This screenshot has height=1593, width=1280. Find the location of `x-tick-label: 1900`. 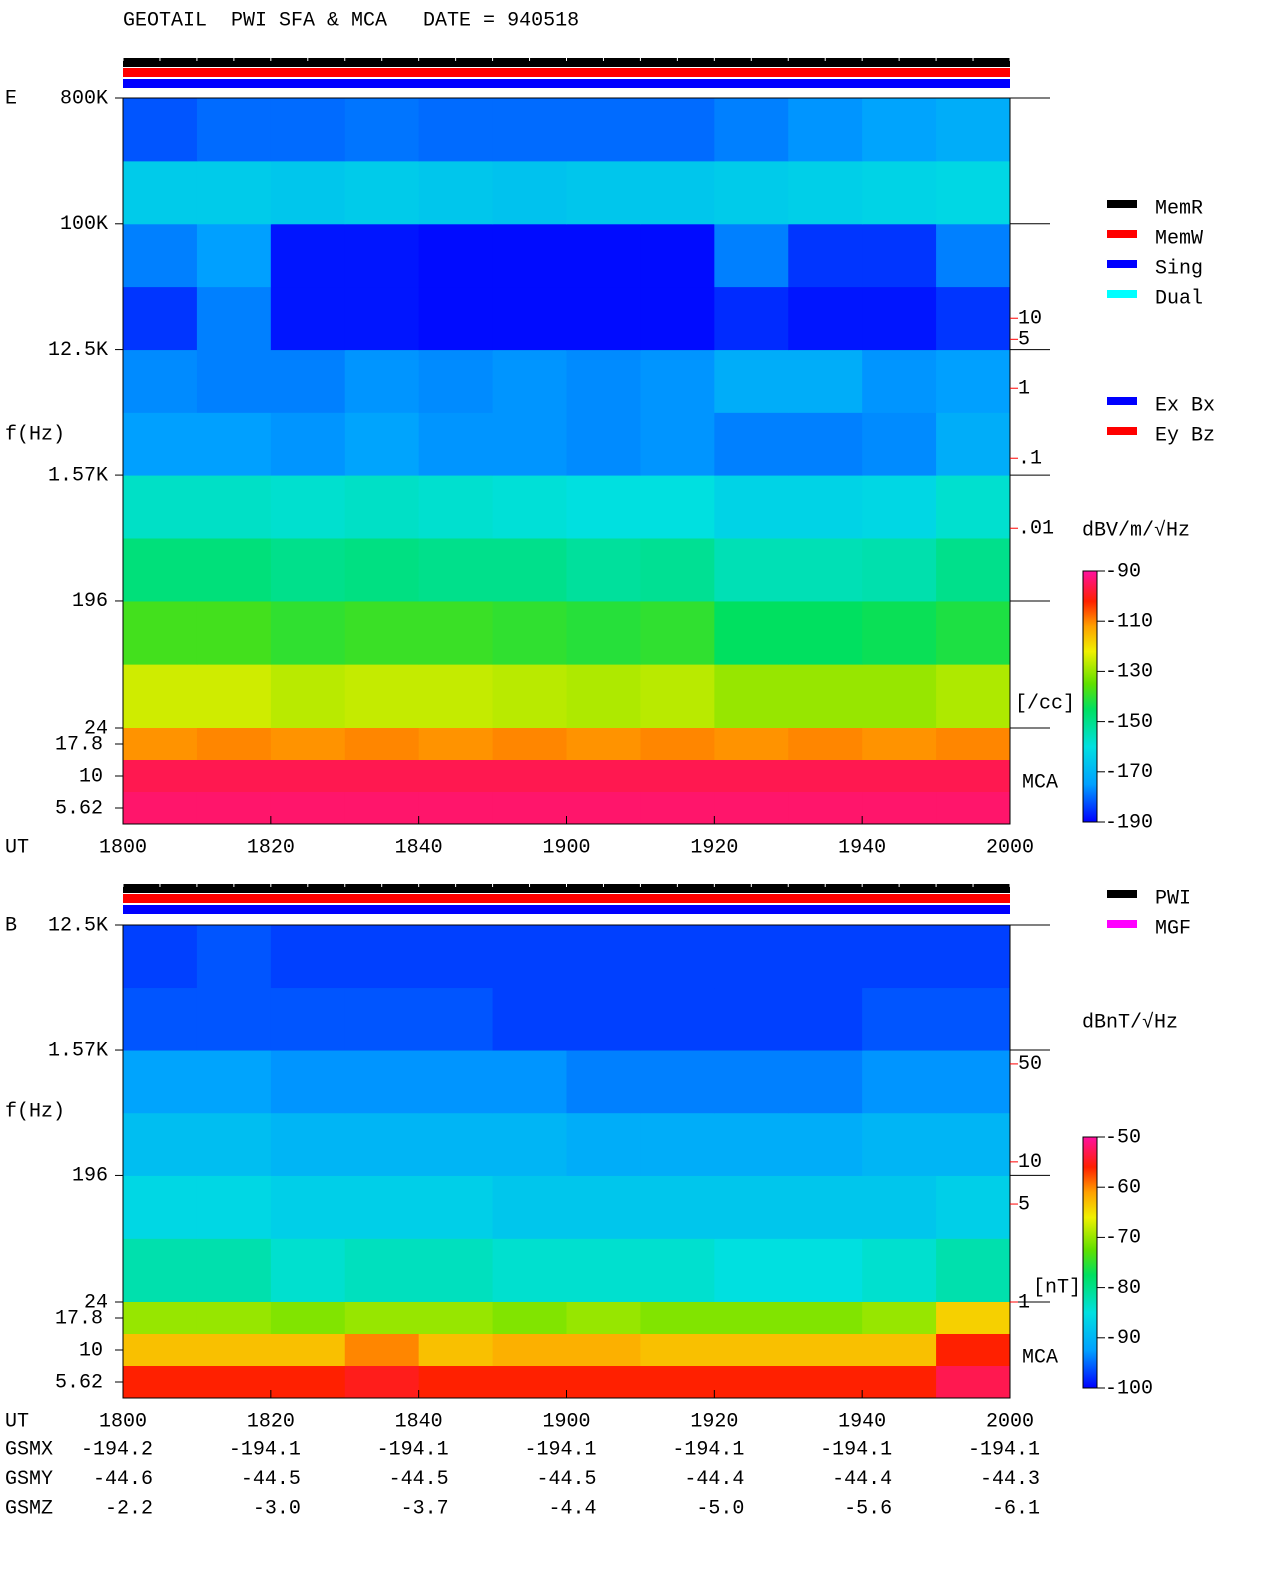

x-tick-label: 1900 is located at coordinates (566, 1421).